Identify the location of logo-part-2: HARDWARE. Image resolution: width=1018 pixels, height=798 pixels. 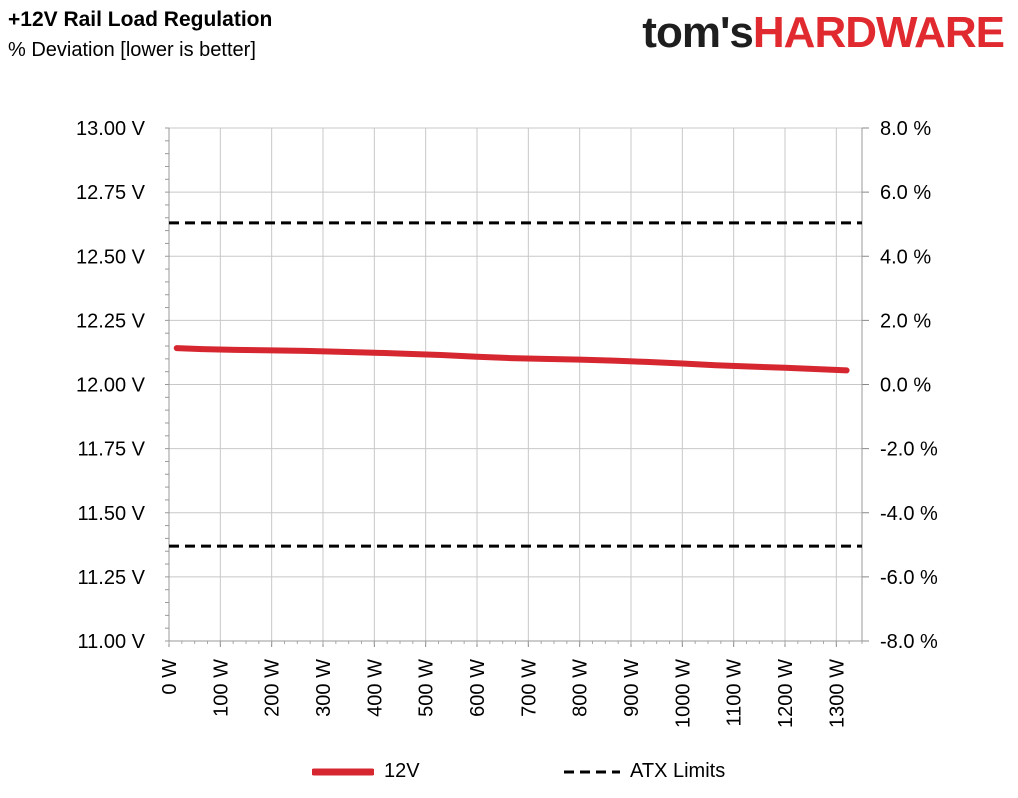
(878, 32).